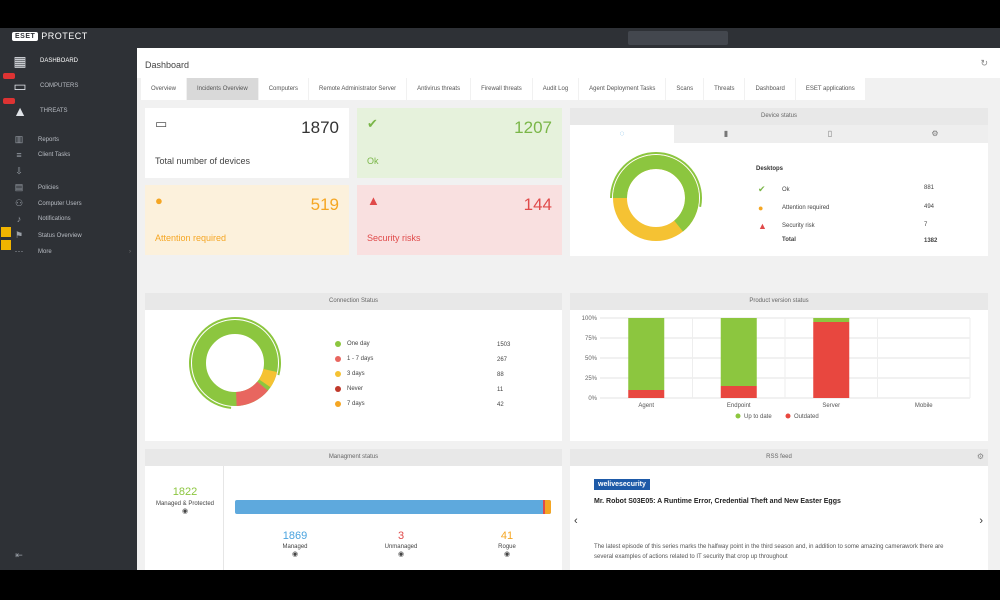 This screenshot has height=600, width=1000. I want to click on connection-legend-item: One day, so click(352, 344).